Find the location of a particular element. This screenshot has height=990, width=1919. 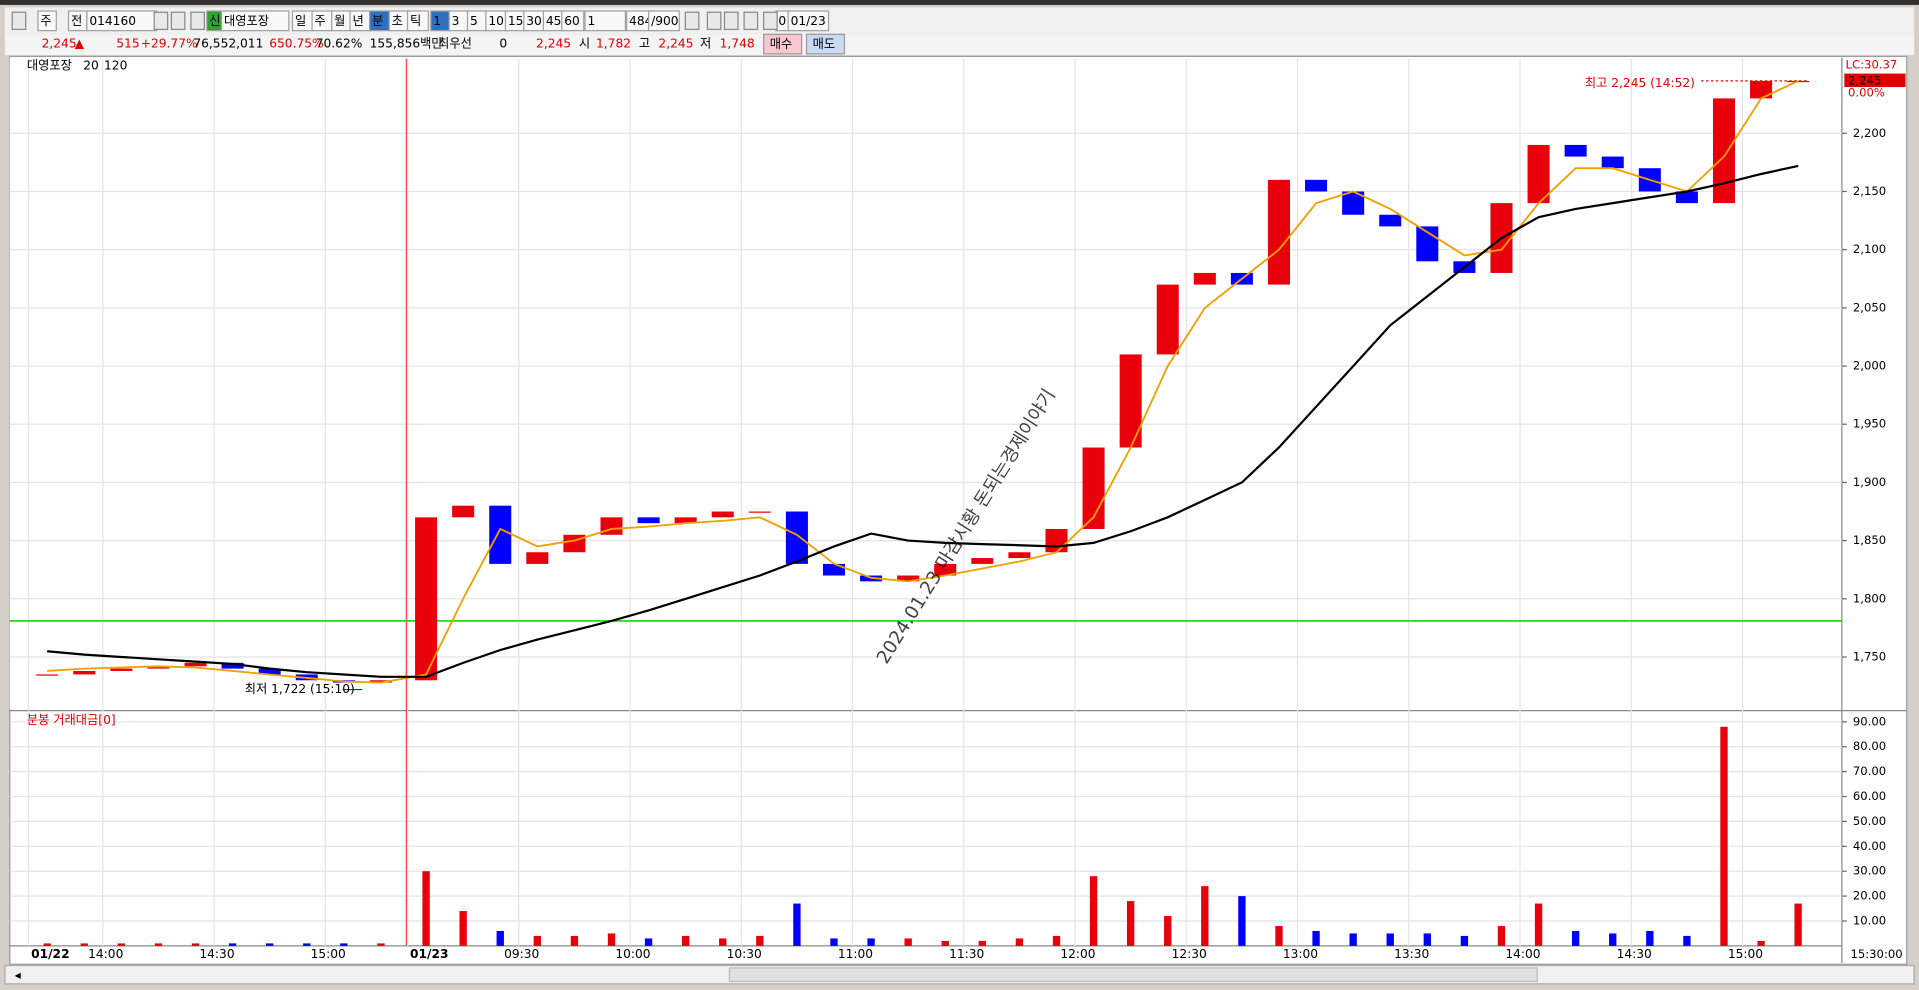

last-price-box is located at coordinates (1875, 80).